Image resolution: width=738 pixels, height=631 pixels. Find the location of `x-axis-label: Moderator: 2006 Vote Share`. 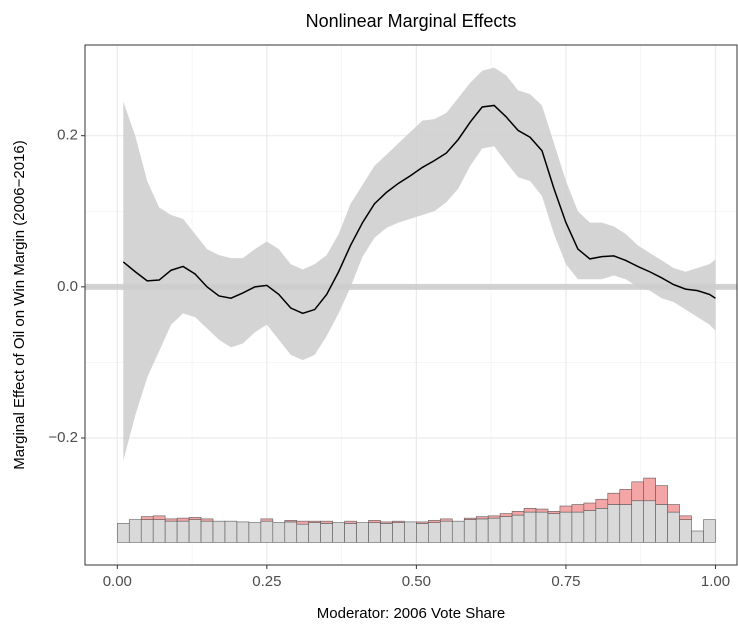

x-axis-label: Moderator: 2006 Vote Share is located at coordinates (411, 613).